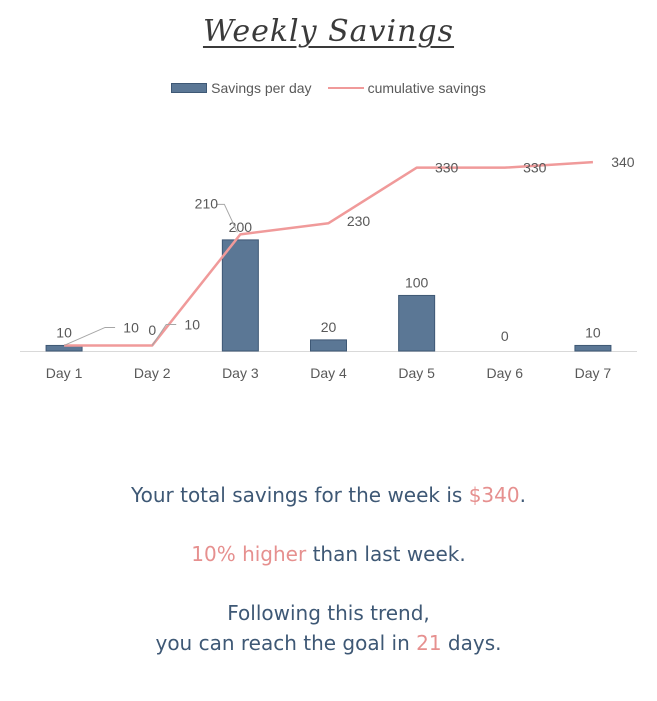  I want to click on x-tick-day-2: Day 2, so click(152, 373).